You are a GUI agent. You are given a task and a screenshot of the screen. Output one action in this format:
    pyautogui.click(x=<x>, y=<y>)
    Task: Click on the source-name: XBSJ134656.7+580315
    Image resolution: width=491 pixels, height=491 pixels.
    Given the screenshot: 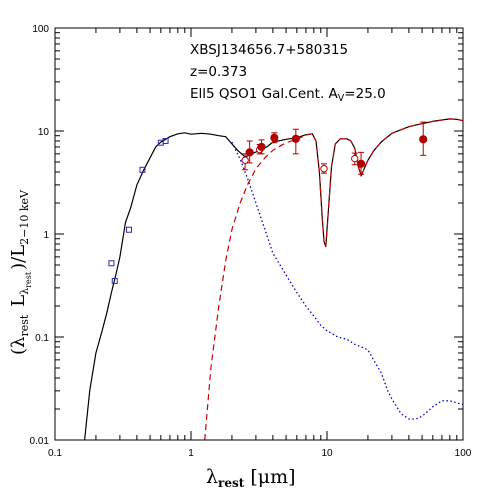 What is the action you would take?
    pyautogui.click(x=269, y=50)
    